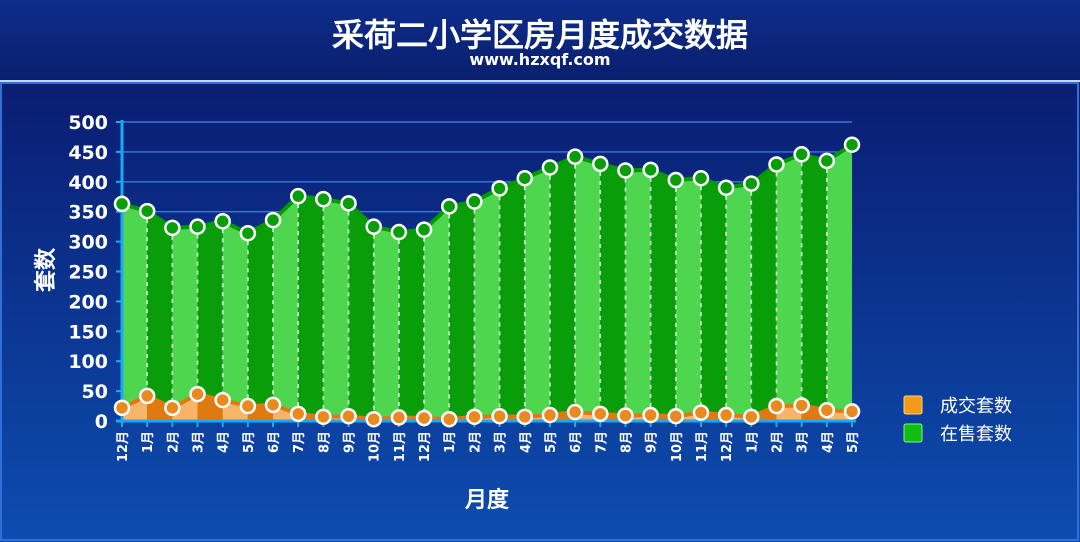 The image size is (1080, 542). I want to click on legend: 成交套数 在售套数, so click(957, 420).